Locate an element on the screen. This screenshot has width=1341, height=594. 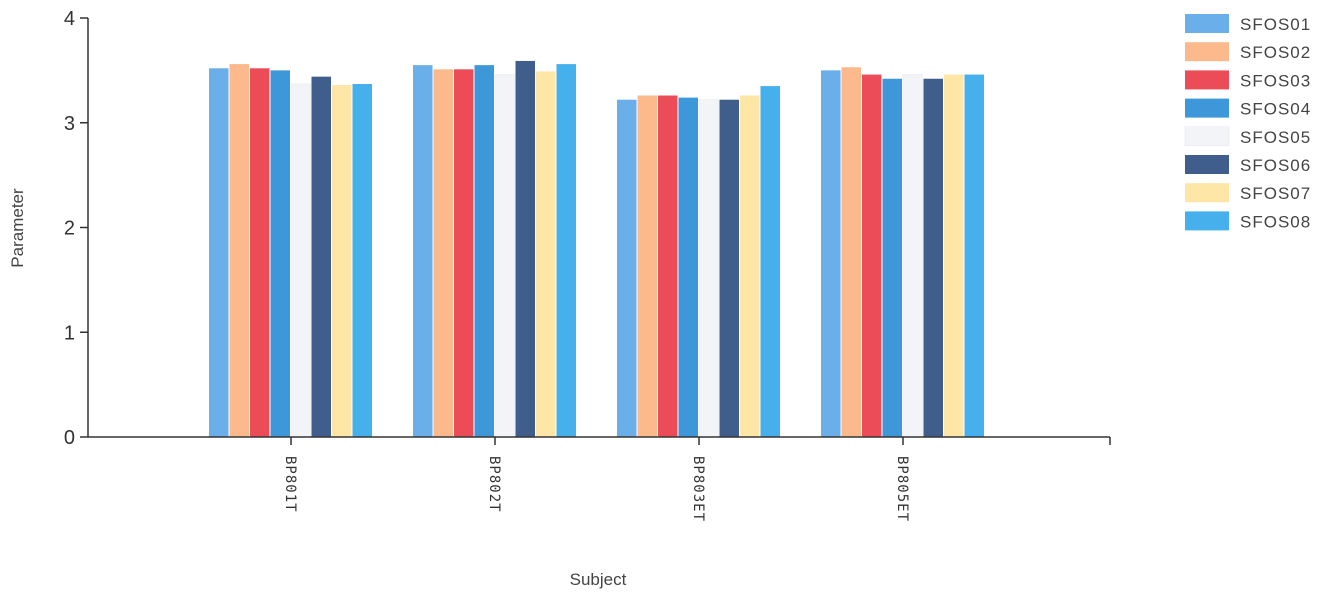
bar-group-bp805et is located at coordinates (902, 252).